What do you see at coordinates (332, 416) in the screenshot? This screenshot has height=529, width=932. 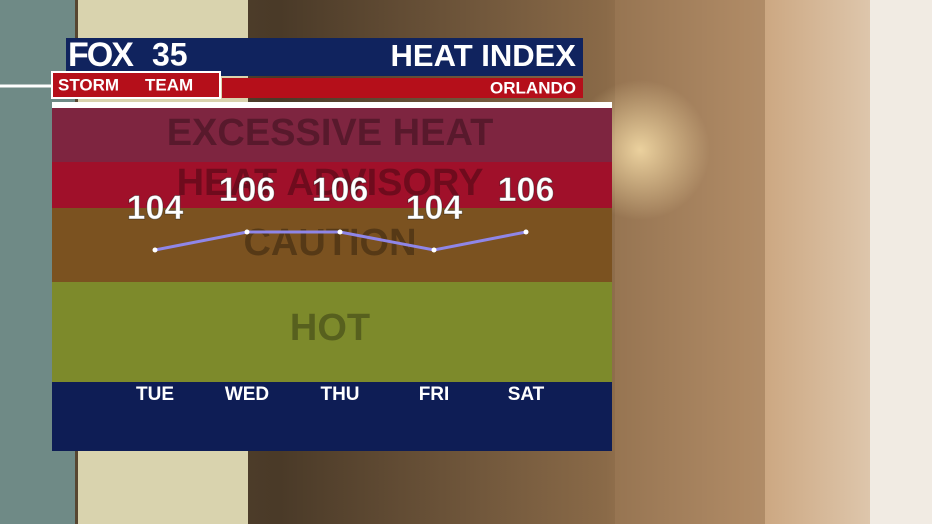 I see `footer` at bounding box center [332, 416].